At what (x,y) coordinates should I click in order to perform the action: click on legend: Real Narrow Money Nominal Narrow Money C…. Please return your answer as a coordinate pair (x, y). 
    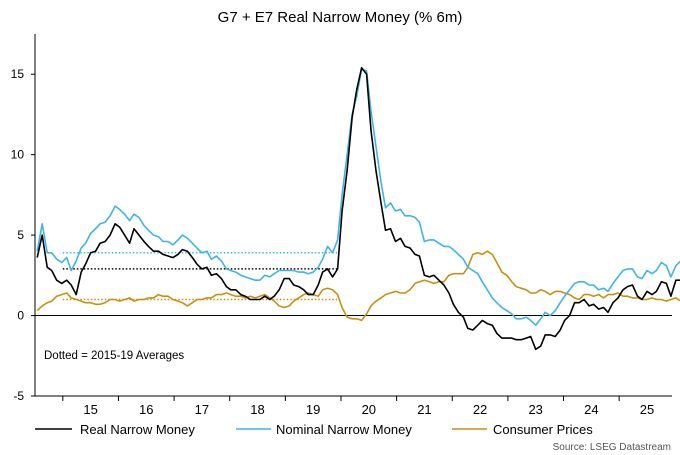
    Looking at the image, I should click on (314, 429).